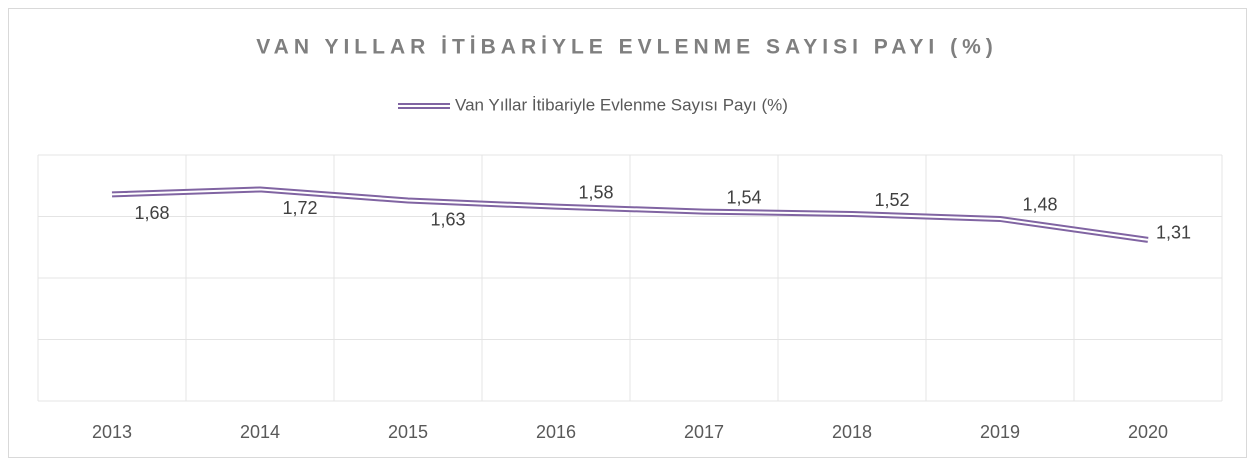  What do you see at coordinates (1173, 233) in the screenshot?
I see `data-label: 1,31` at bounding box center [1173, 233].